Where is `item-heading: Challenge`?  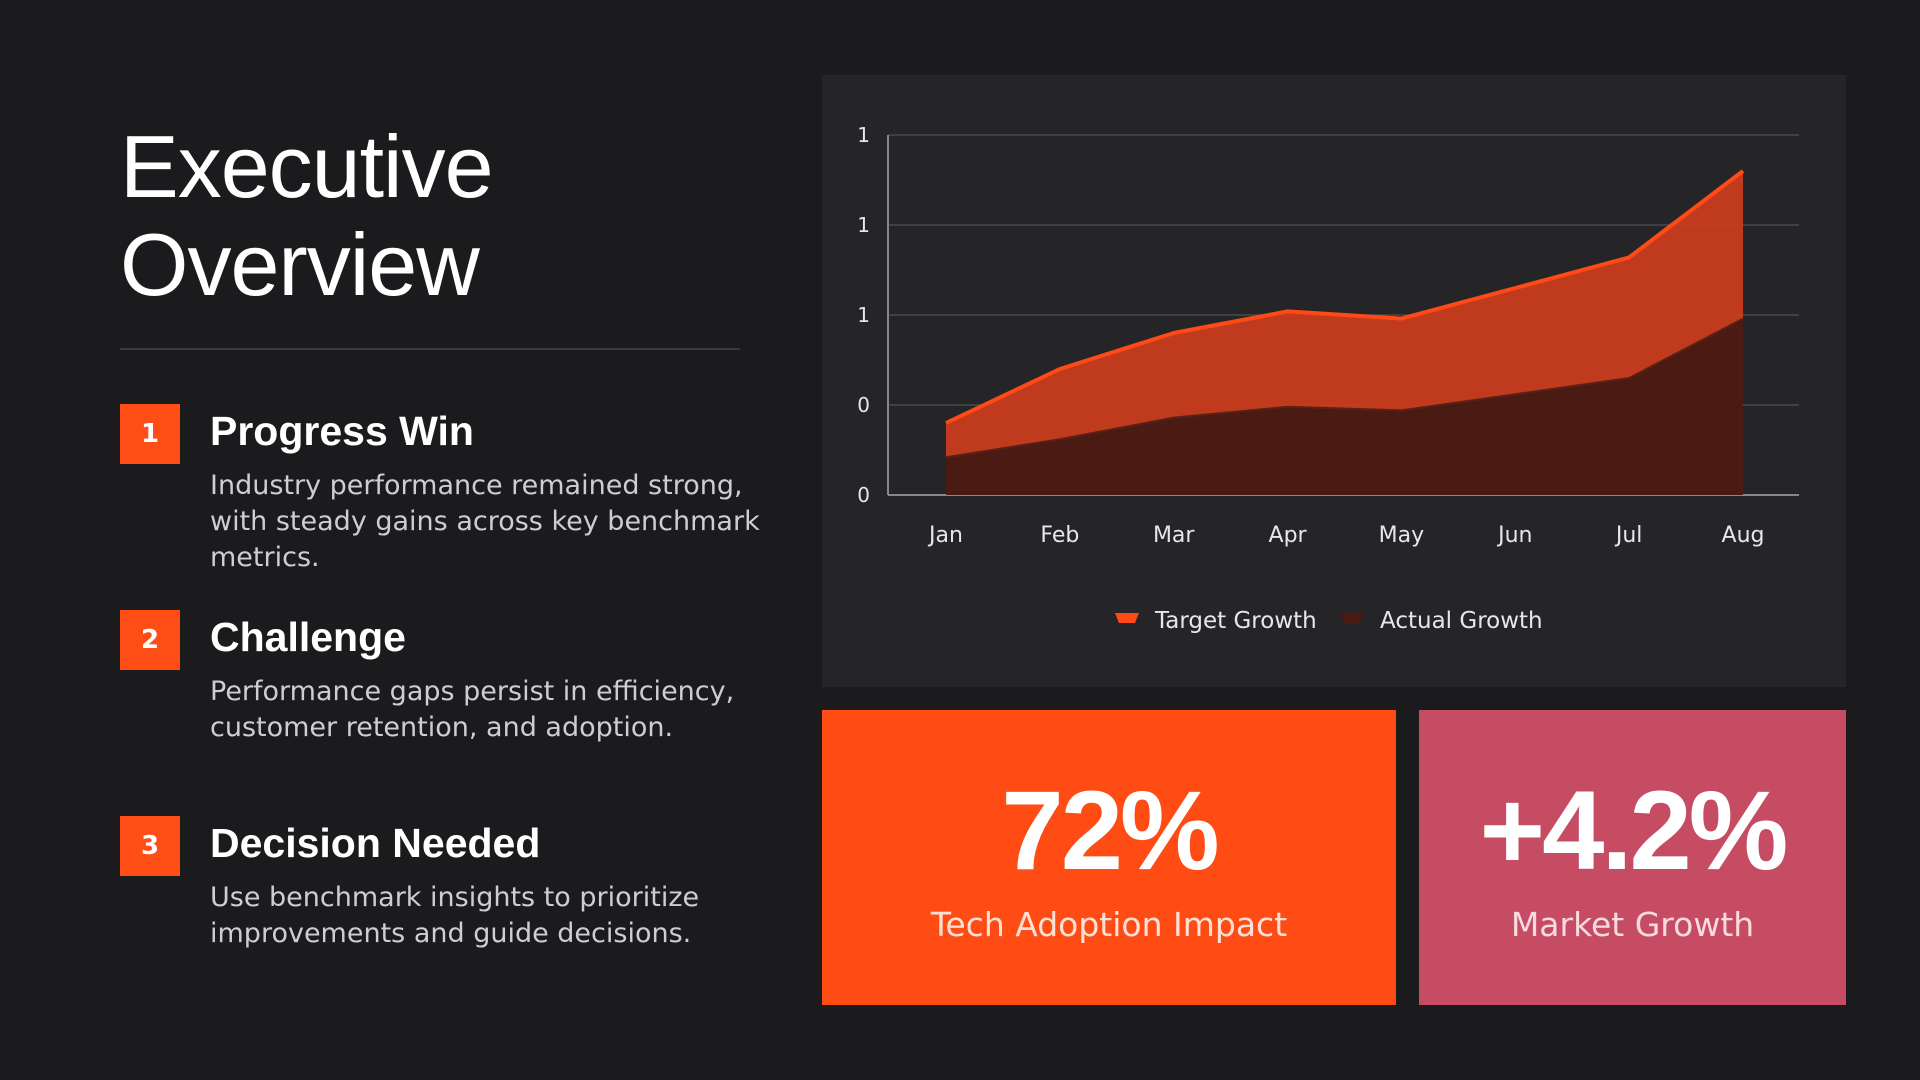 item-heading: Challenge is located at coordinates (308, 637).